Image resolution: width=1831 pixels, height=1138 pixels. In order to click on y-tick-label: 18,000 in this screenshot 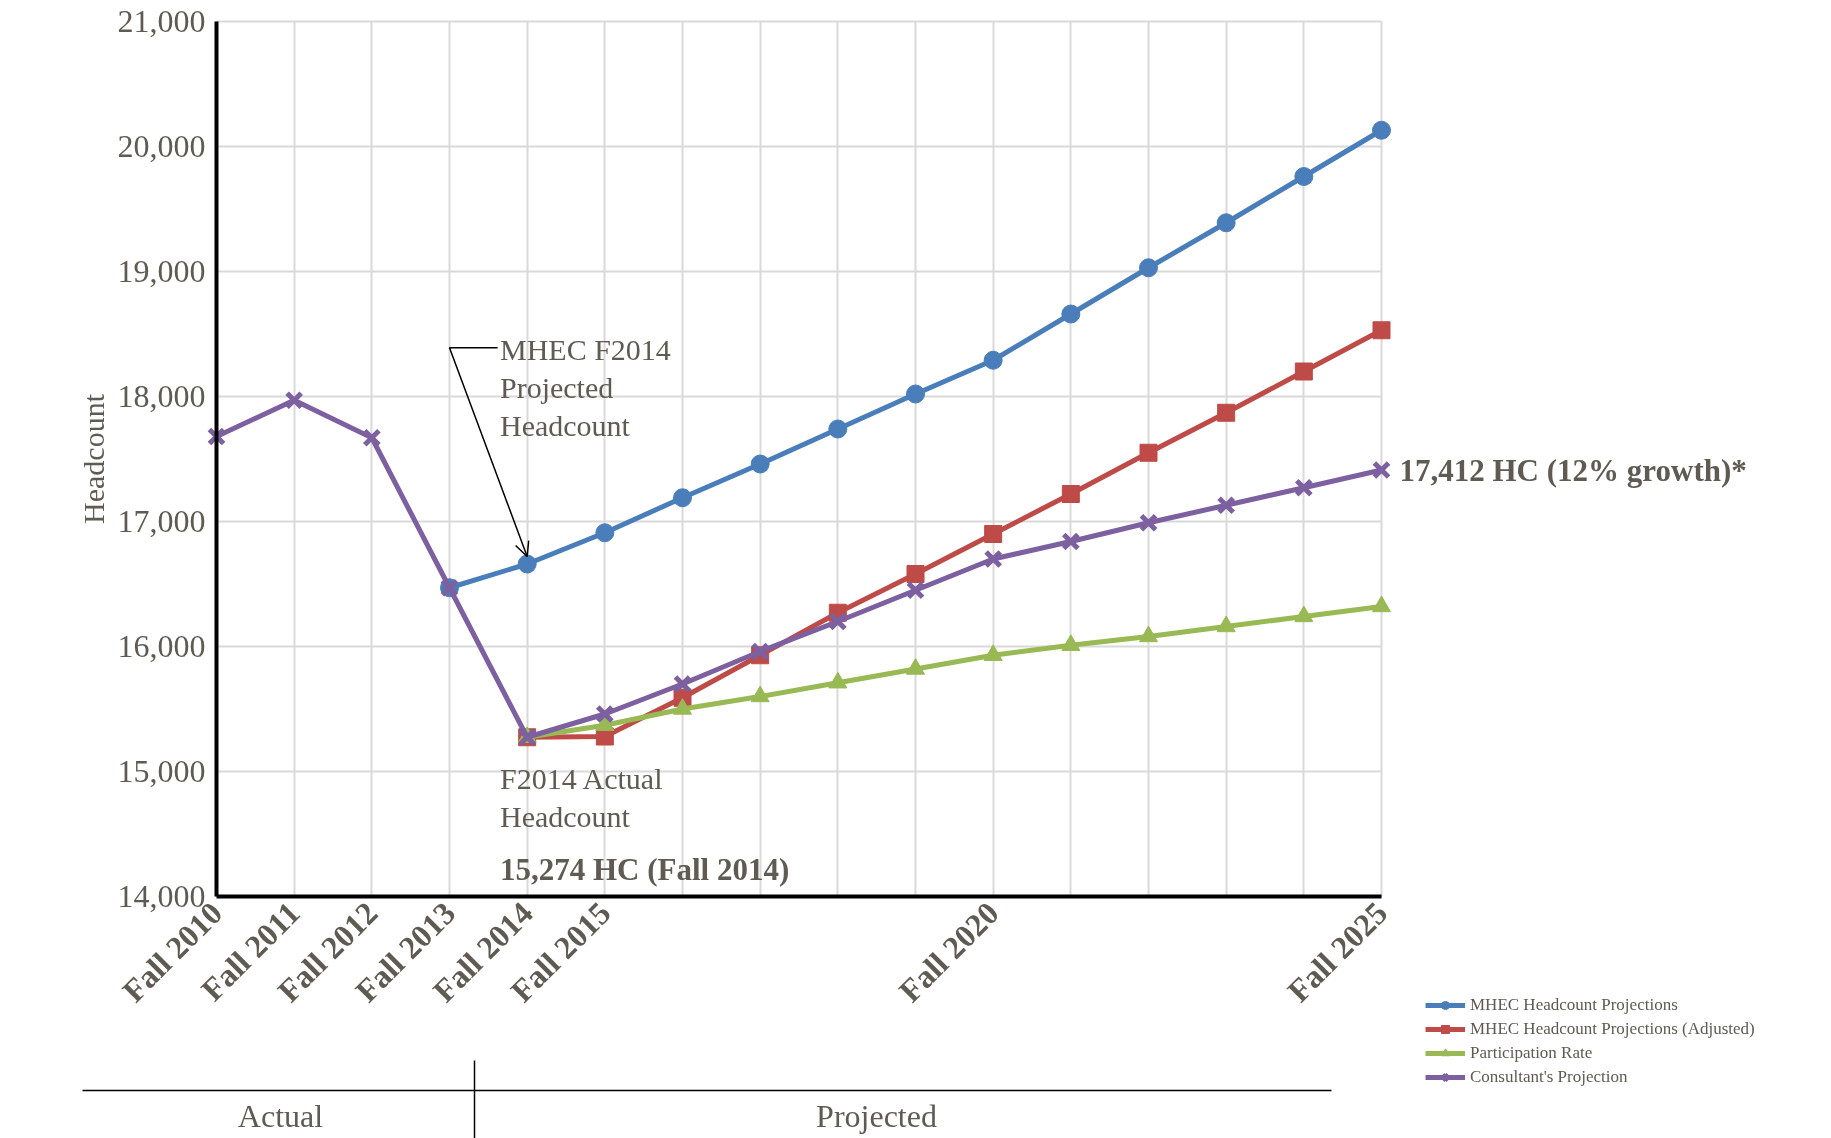, I will do `click(161, 396)`.